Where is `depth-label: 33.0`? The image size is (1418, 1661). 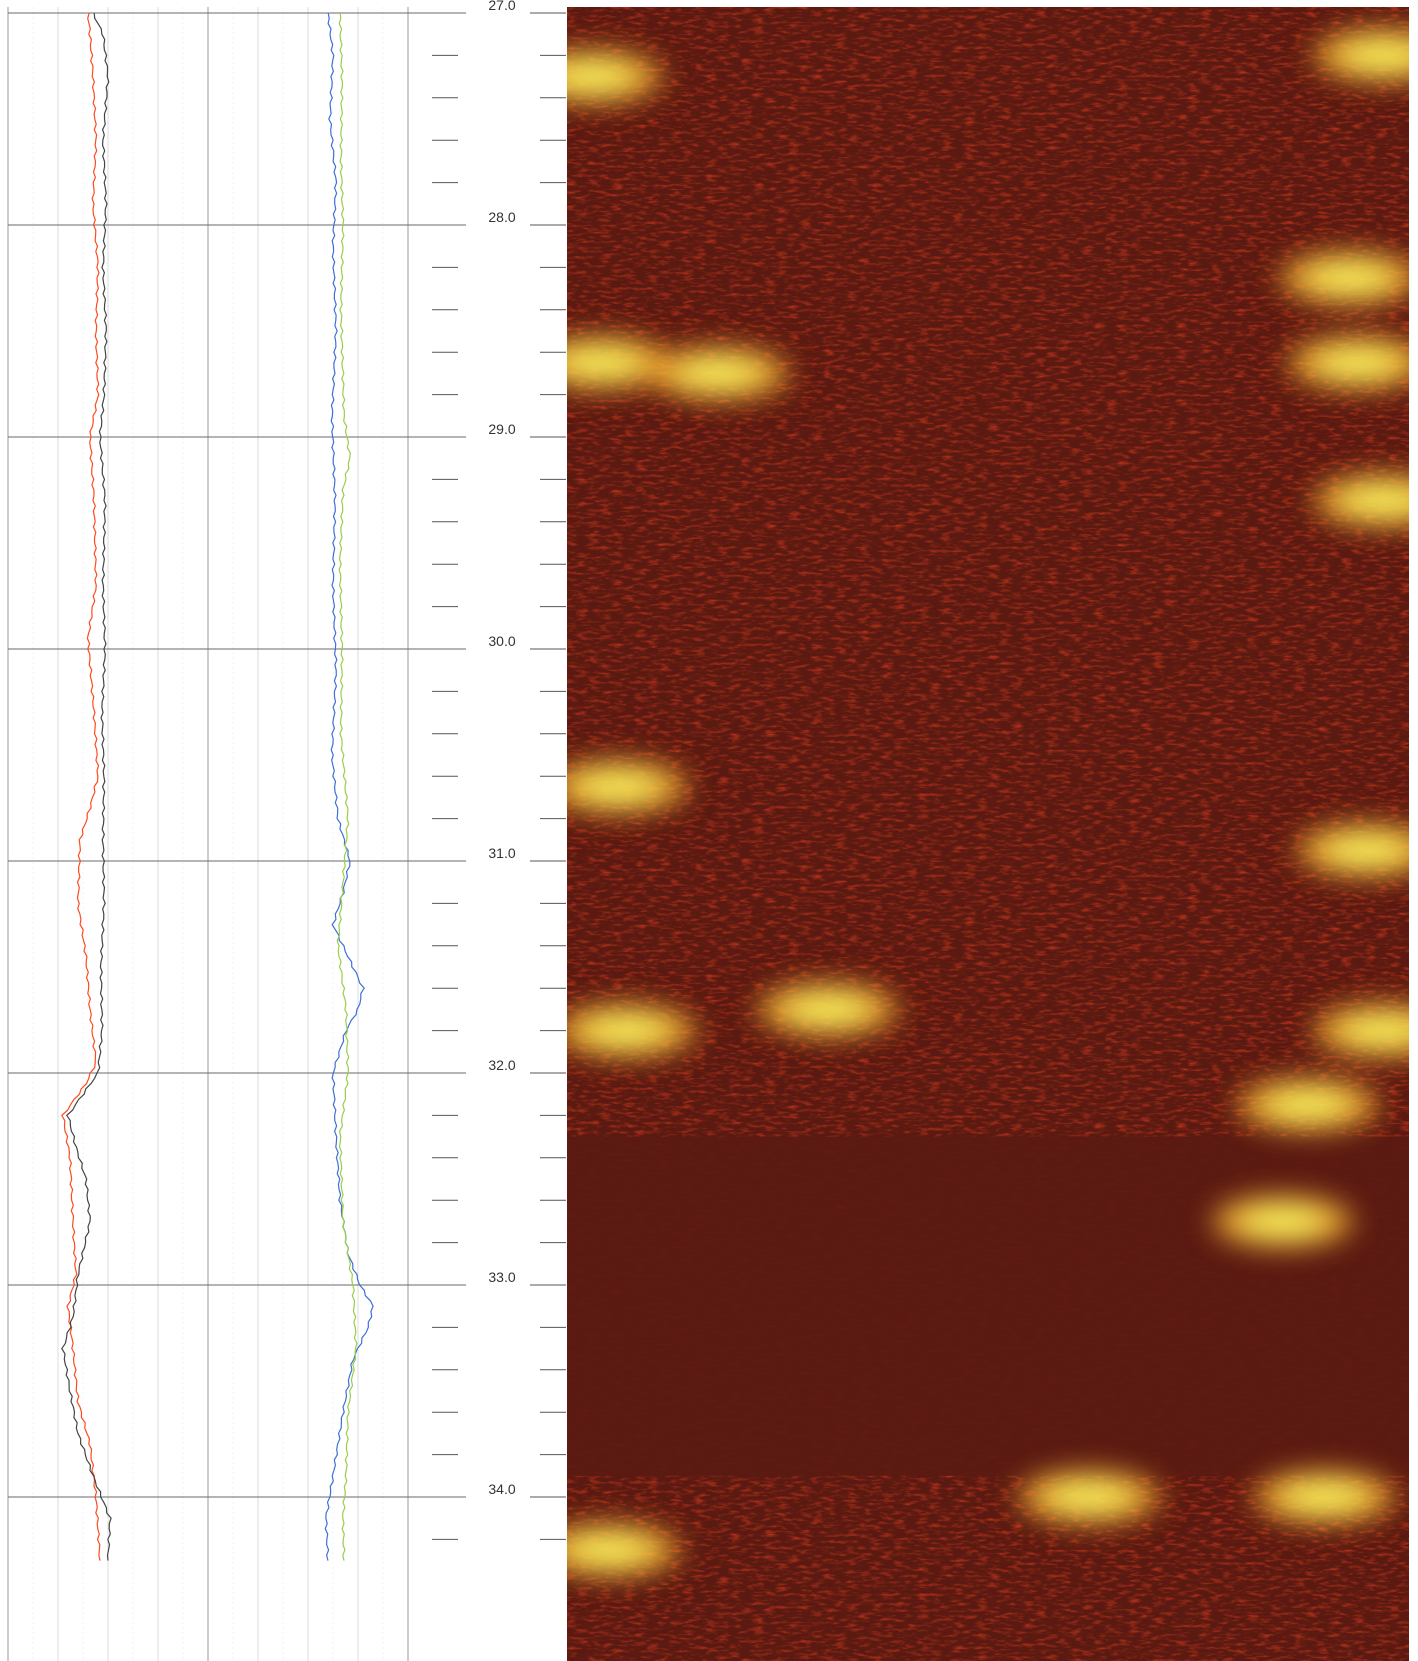 depth-label: 33.0 is located at coordinates (501, 1277).